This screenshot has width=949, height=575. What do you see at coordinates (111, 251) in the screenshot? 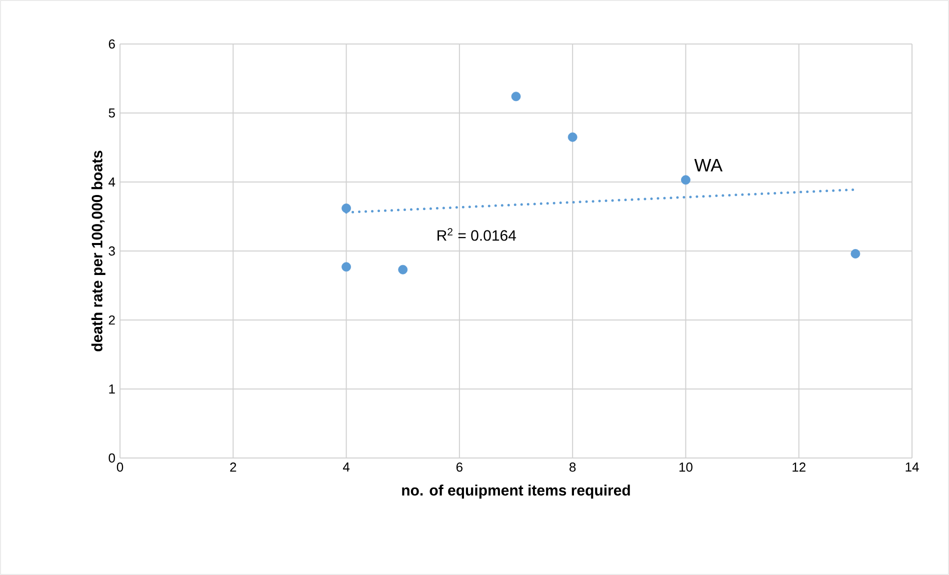
I see `y-tick-label: 3` at bounding box center [111, 251].